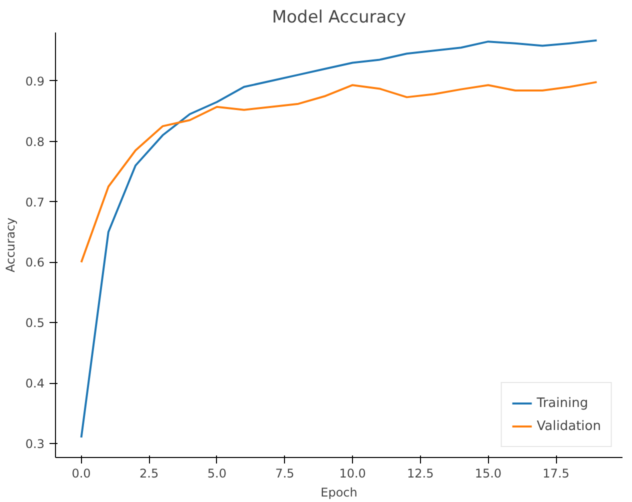 The width and height of the screenshot is (632, 502). Describe the element at coordinates (35, 444) in the screenshot. I see `y-tick-label: 0.3` at that location.